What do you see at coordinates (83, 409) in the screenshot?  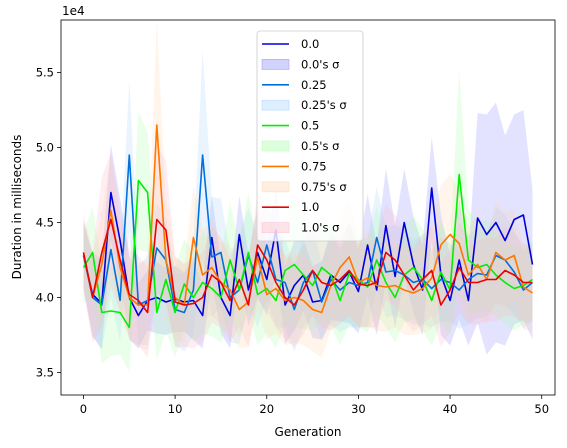 I see `x-tick-label: 0` at bounding box center [83, 409].